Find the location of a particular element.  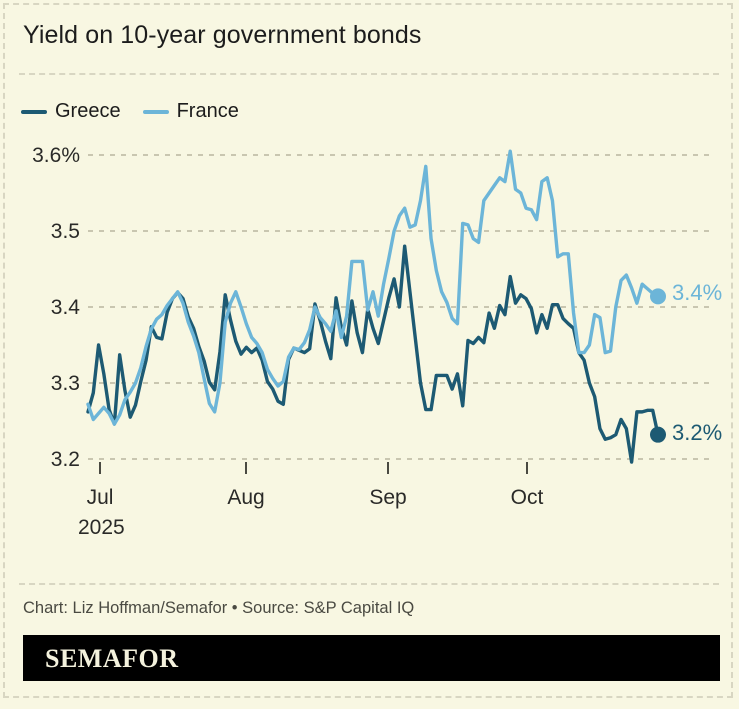

header-divider is located at coordinates (369, 74).